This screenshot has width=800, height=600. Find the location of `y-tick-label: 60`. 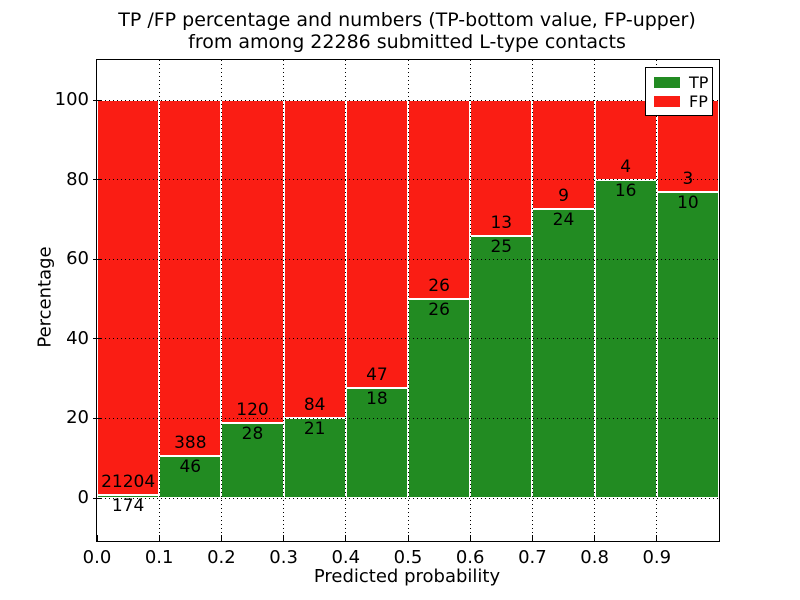

y-tick-label: 60 is located at coordinates (77, 259).